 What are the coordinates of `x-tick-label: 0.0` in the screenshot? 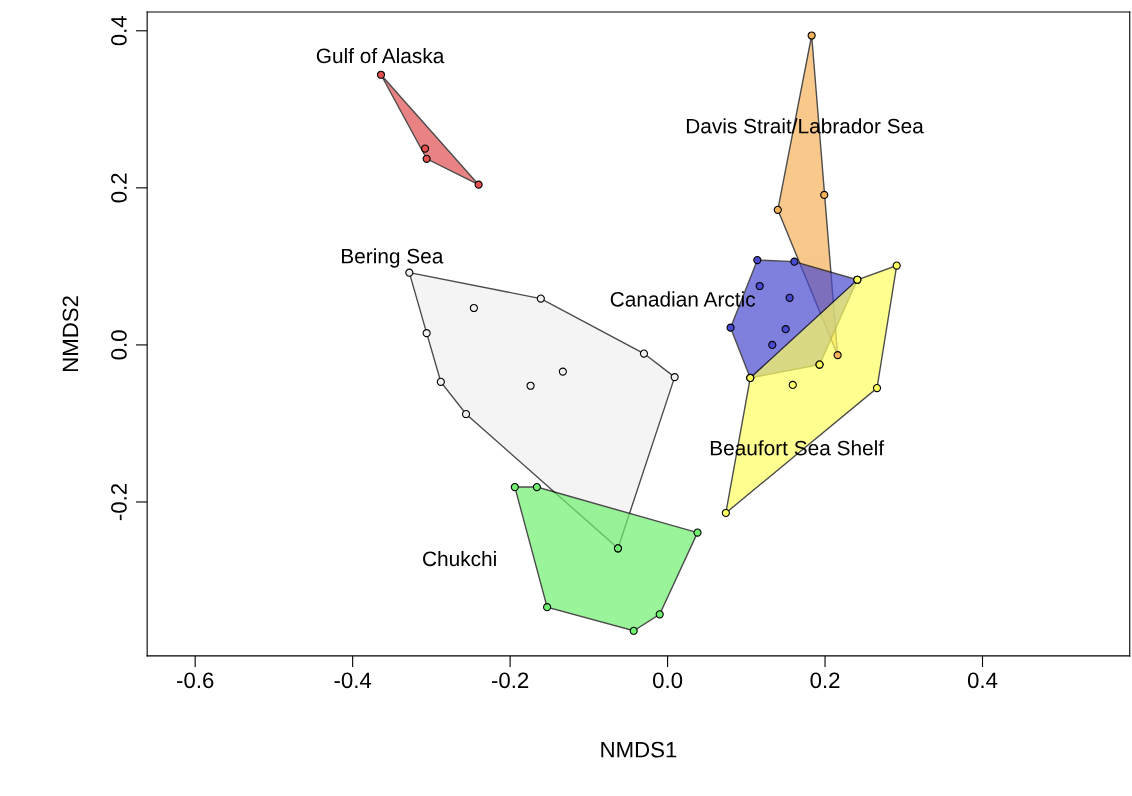 It's located at (668, 680).